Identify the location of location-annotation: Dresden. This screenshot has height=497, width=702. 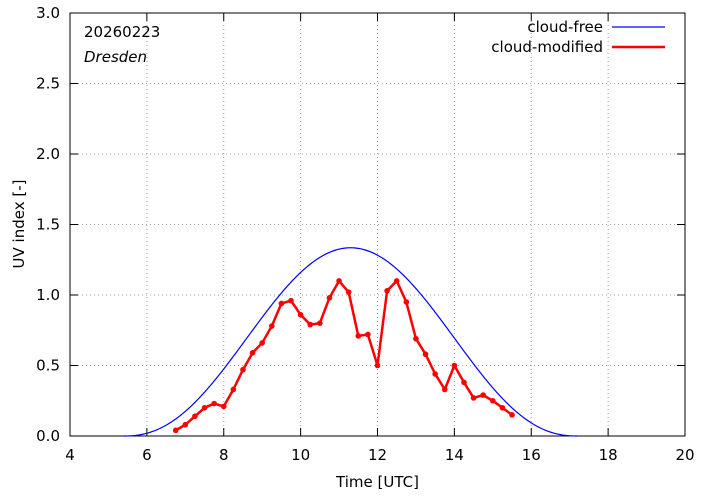
(115, 57).